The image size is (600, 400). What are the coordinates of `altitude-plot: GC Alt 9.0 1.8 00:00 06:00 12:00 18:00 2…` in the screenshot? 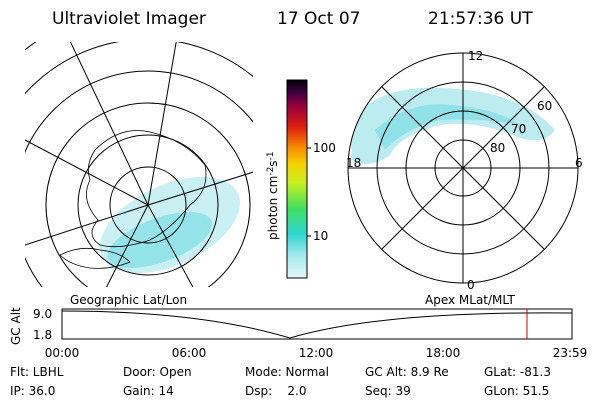 It's located at (298, 333).